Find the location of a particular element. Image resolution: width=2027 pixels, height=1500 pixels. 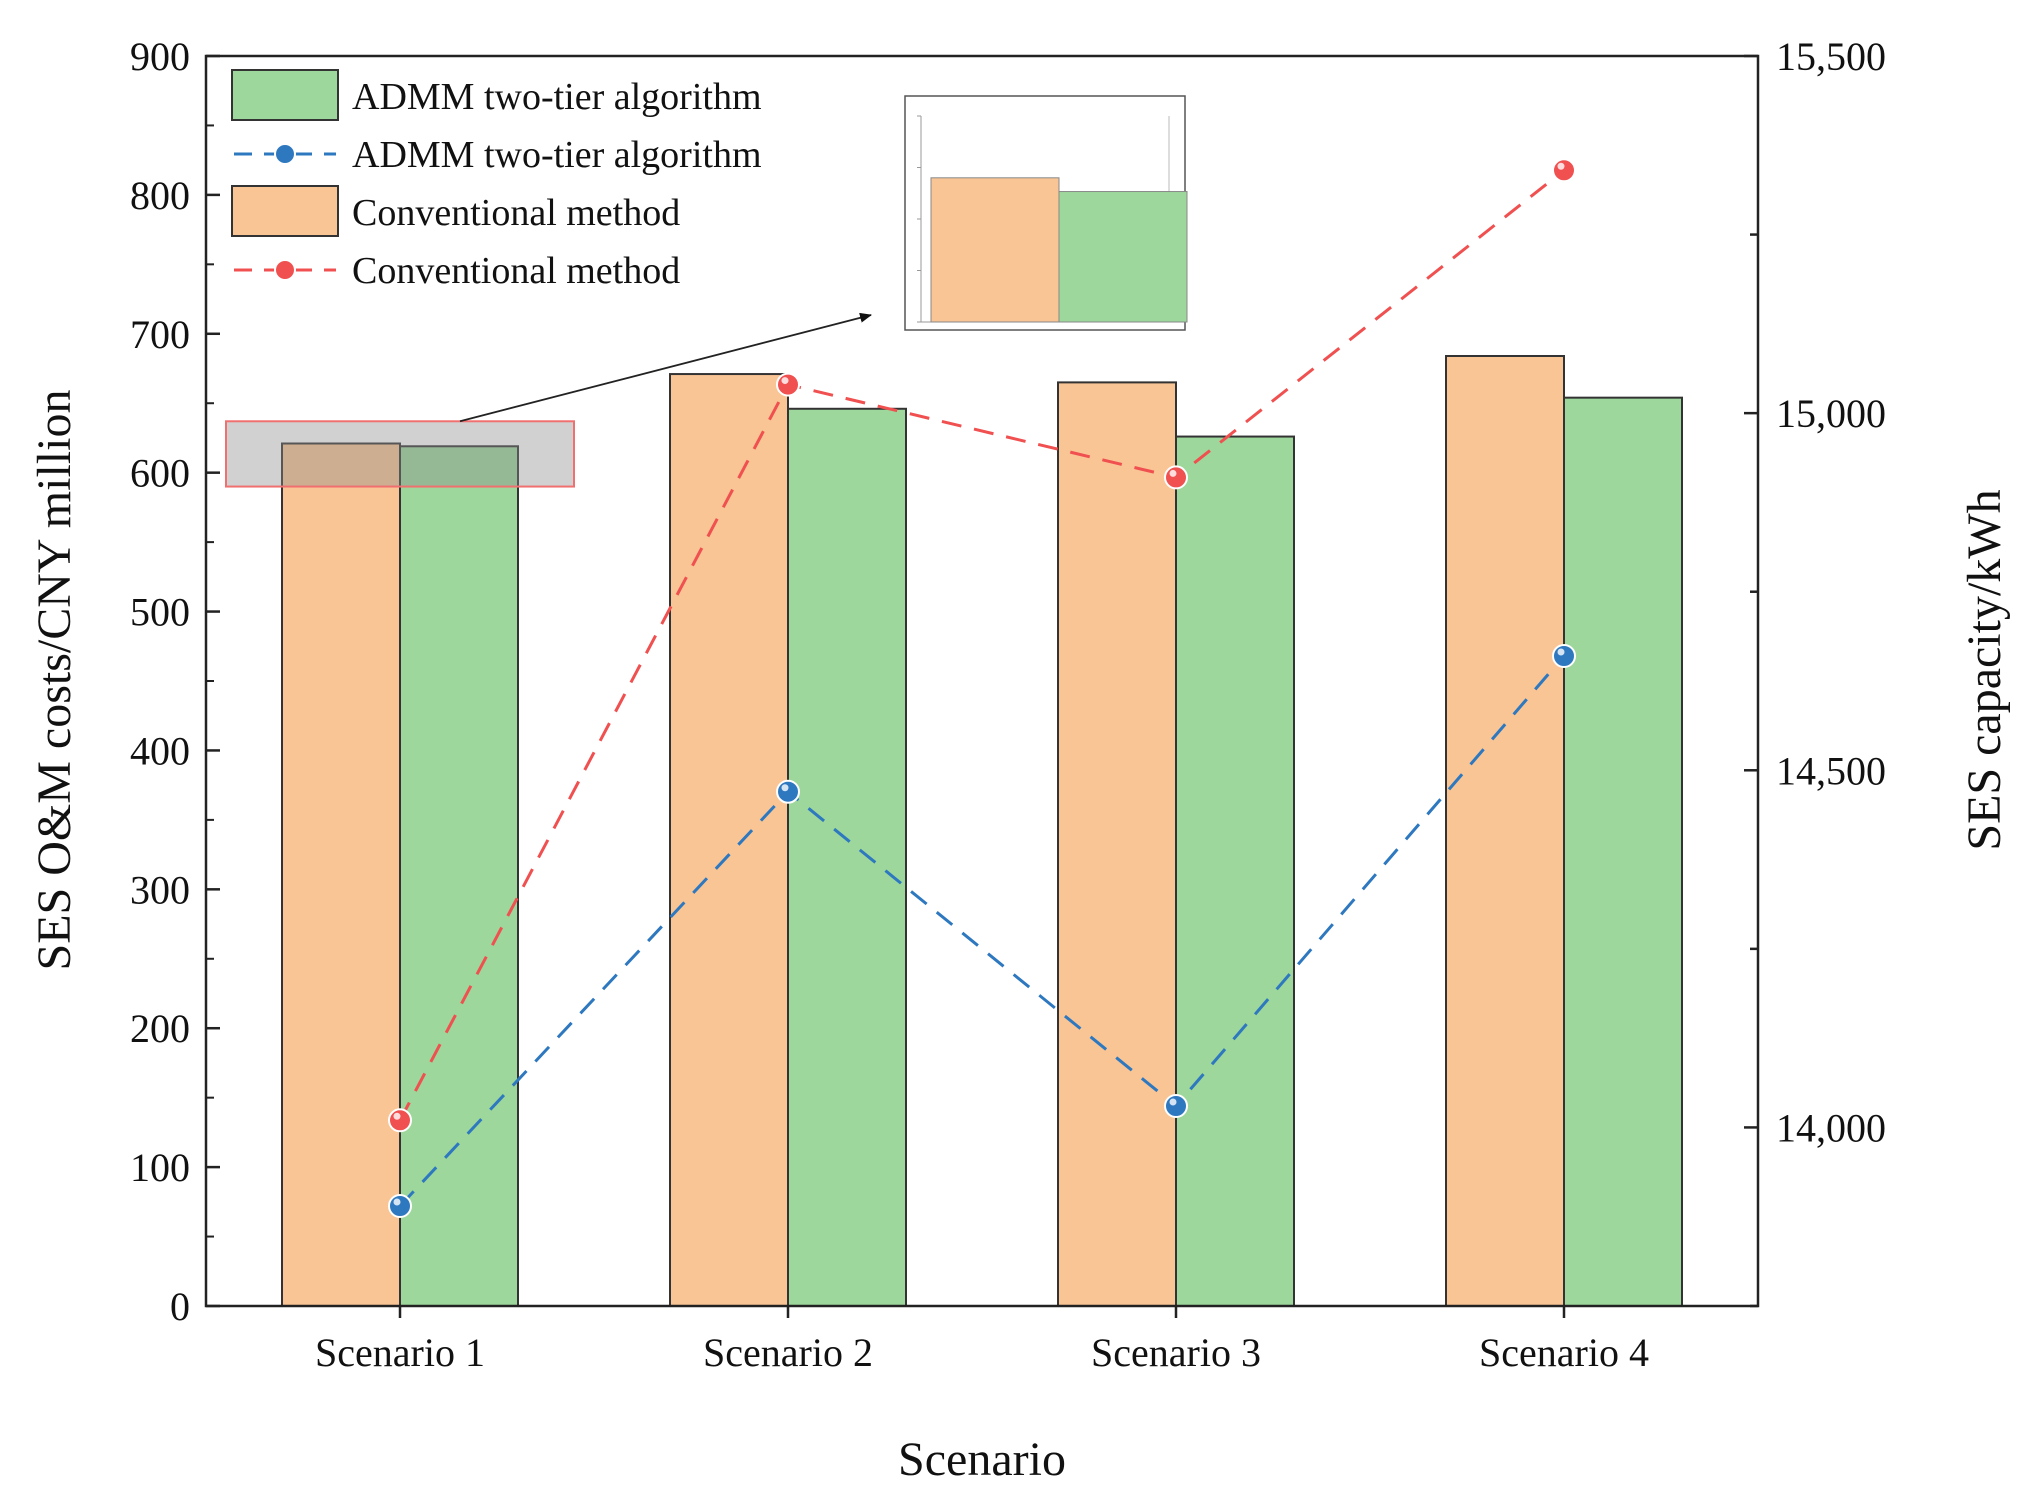

left-tick-label: 200 is located at coordinates (160, 1028).